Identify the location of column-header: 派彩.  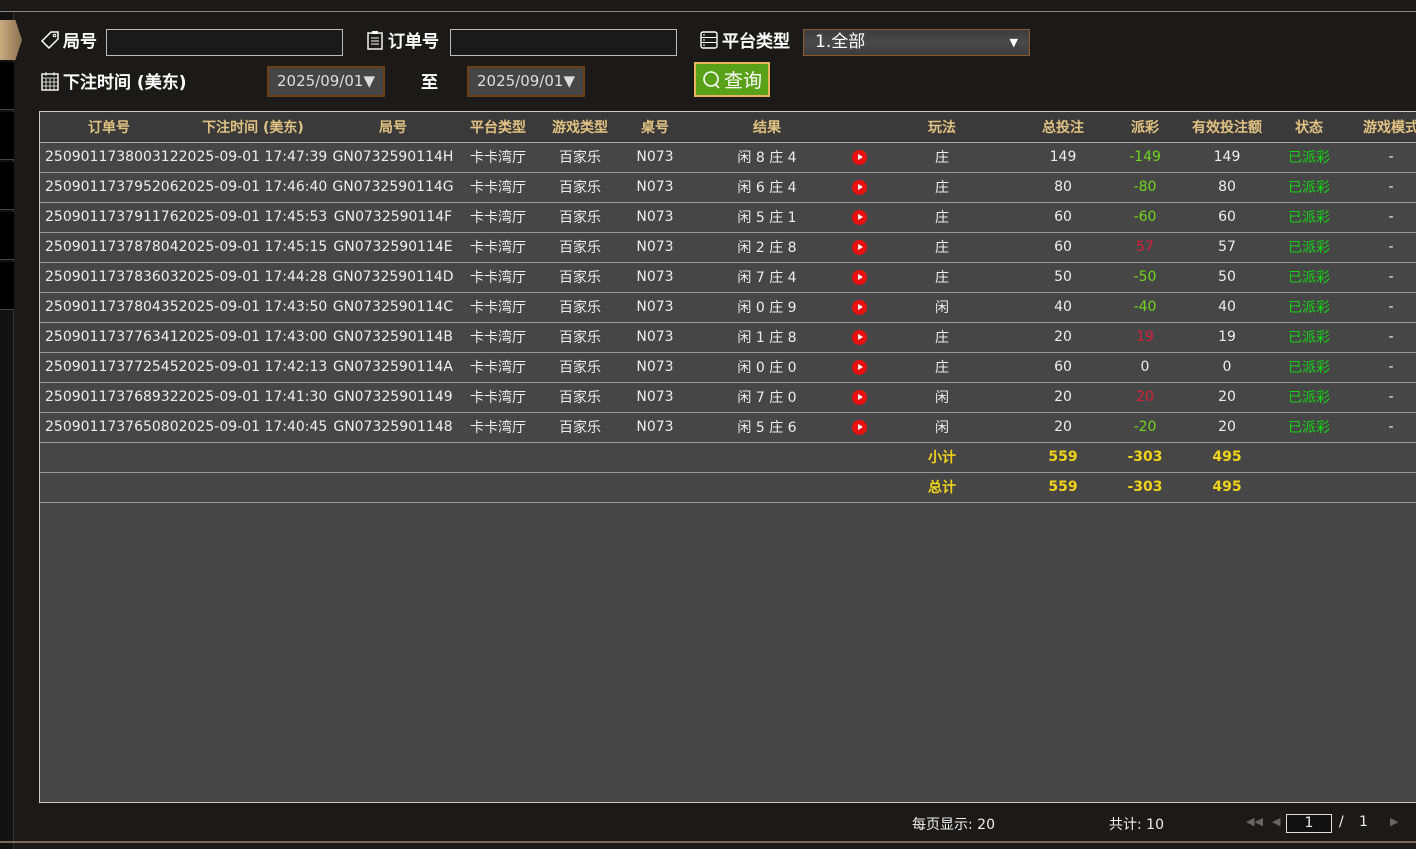
(1145, 127).